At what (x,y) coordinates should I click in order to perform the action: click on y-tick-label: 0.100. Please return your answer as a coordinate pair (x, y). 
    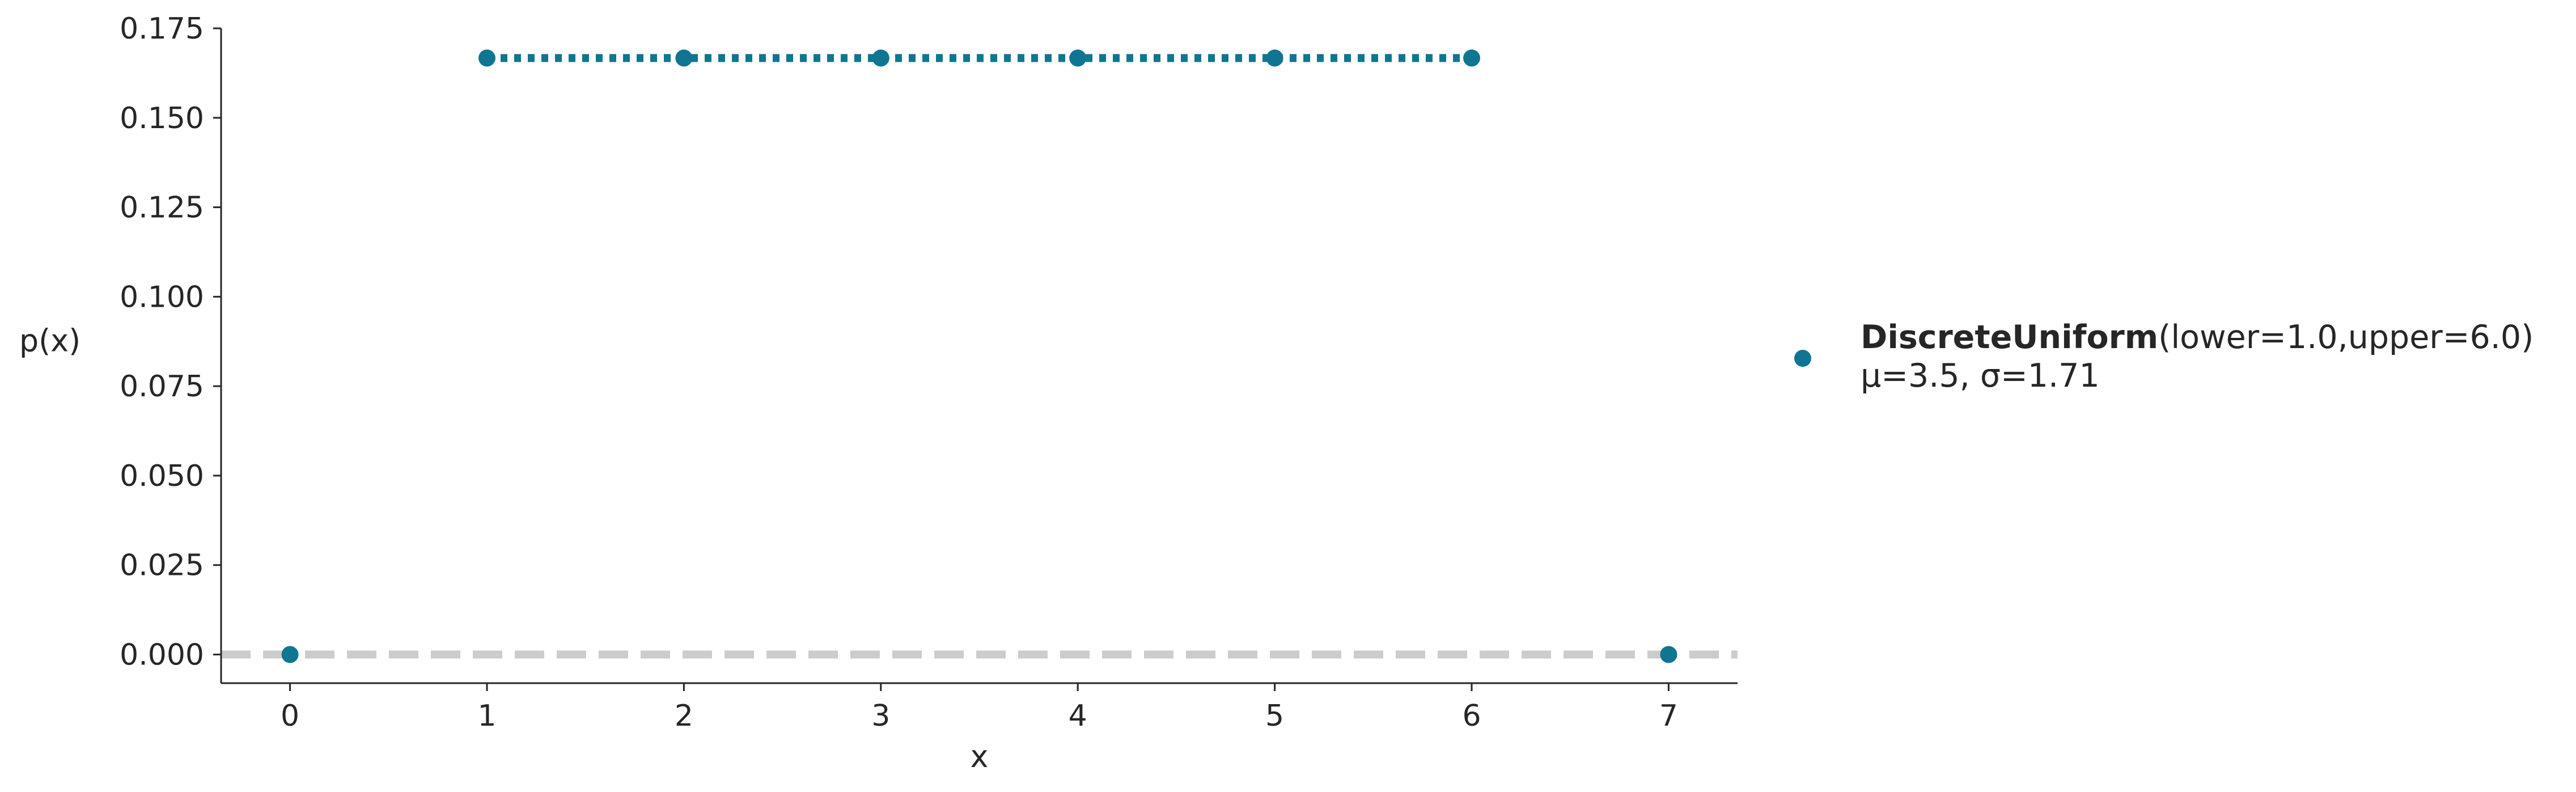
    Looking at the image, I should click on (162, 297).